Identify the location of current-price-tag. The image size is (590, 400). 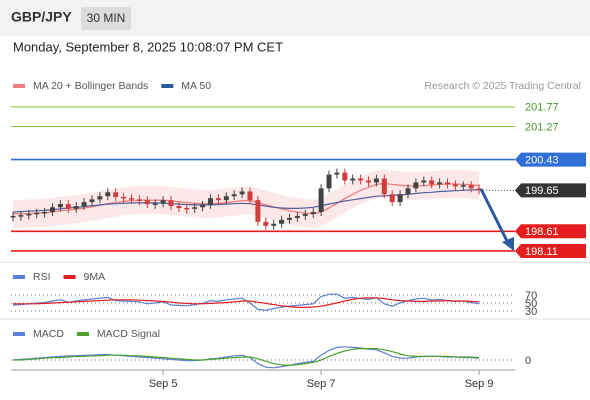
(550, 190).